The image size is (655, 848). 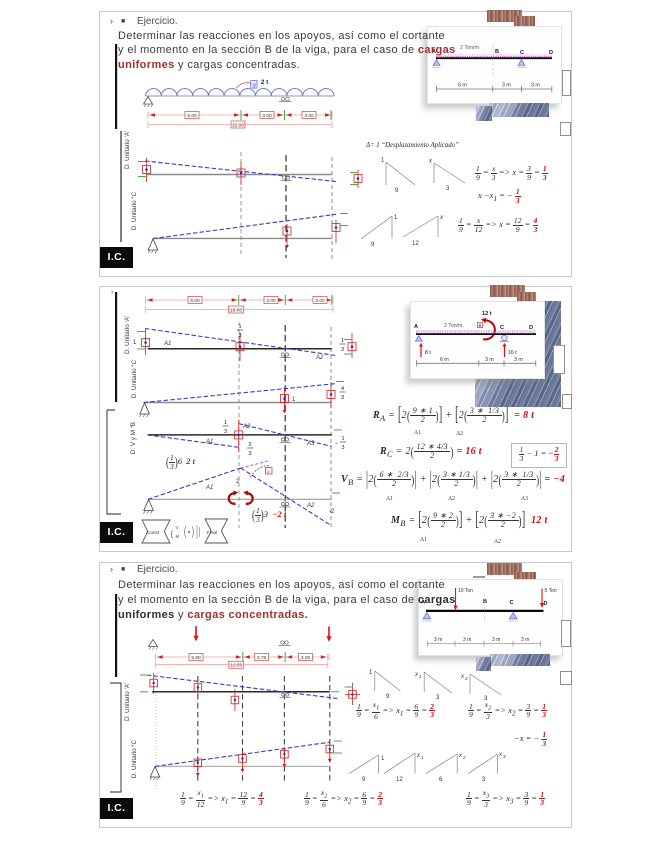 What do you see at coordinates (332, 512) in the screenshot?
I see `svg-text: -2` at bounding box center [332, 512].